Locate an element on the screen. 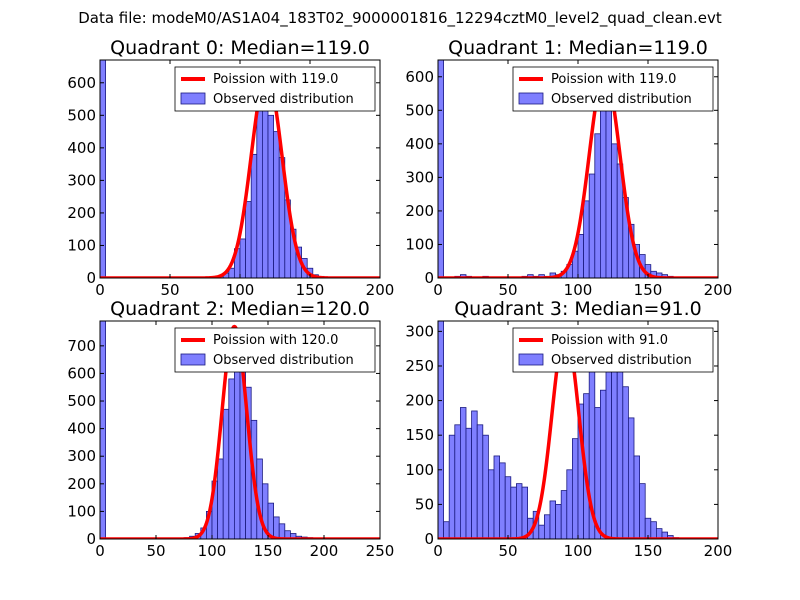 This screenshot has width=800, height=600. legend: Poission with 120.0 Observed distribution is located at coordinates (275, 350).